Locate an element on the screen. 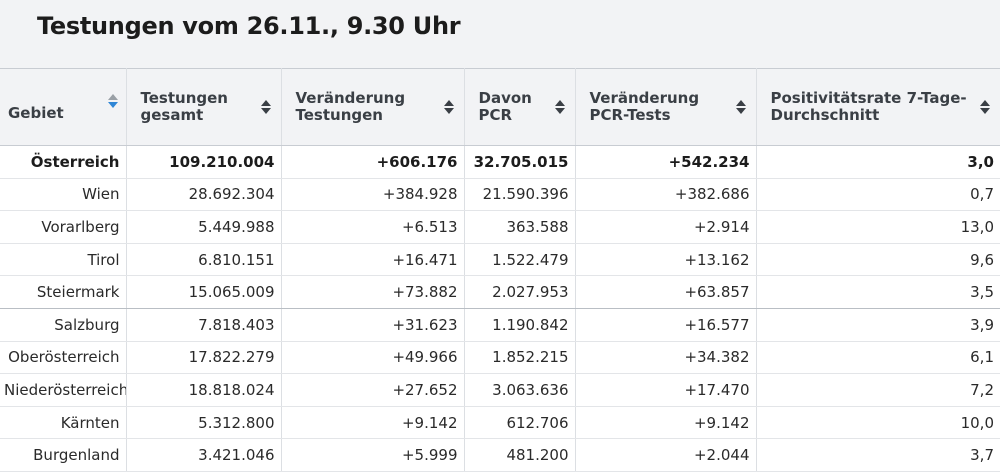 This screenshot has width=1000, height=472. cell-gebiet: Niederösterreich is located at coordinates (63, 390).